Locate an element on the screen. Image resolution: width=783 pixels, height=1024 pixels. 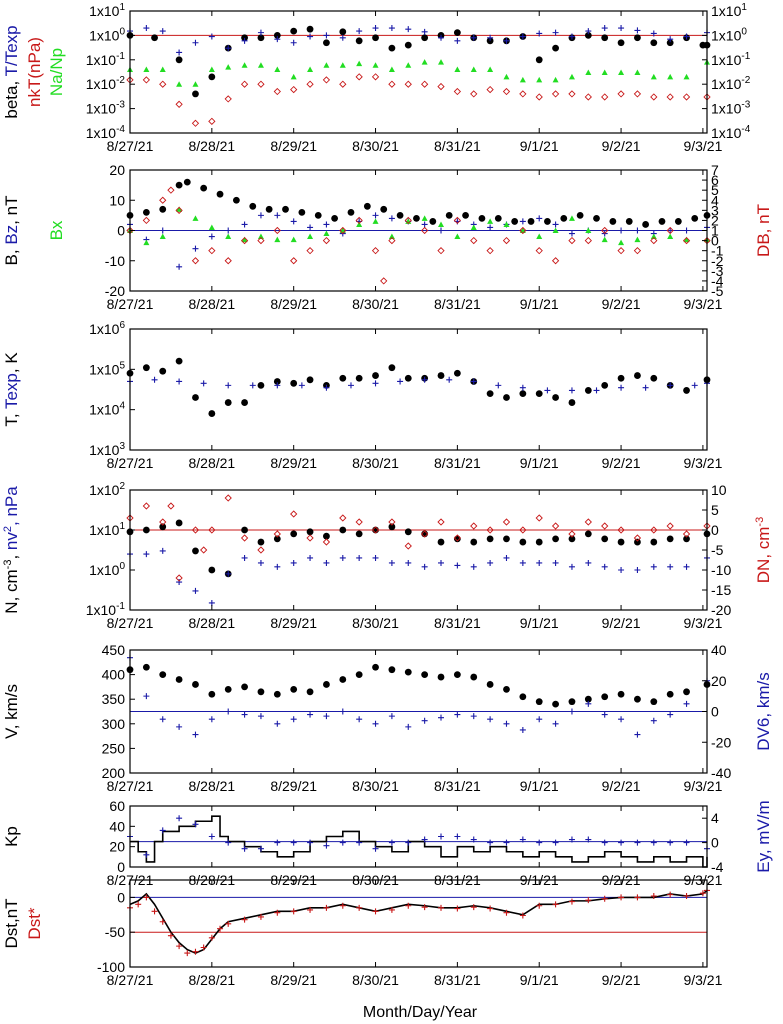
y2-tick-label: -20 is located at coordinates (721, 610).